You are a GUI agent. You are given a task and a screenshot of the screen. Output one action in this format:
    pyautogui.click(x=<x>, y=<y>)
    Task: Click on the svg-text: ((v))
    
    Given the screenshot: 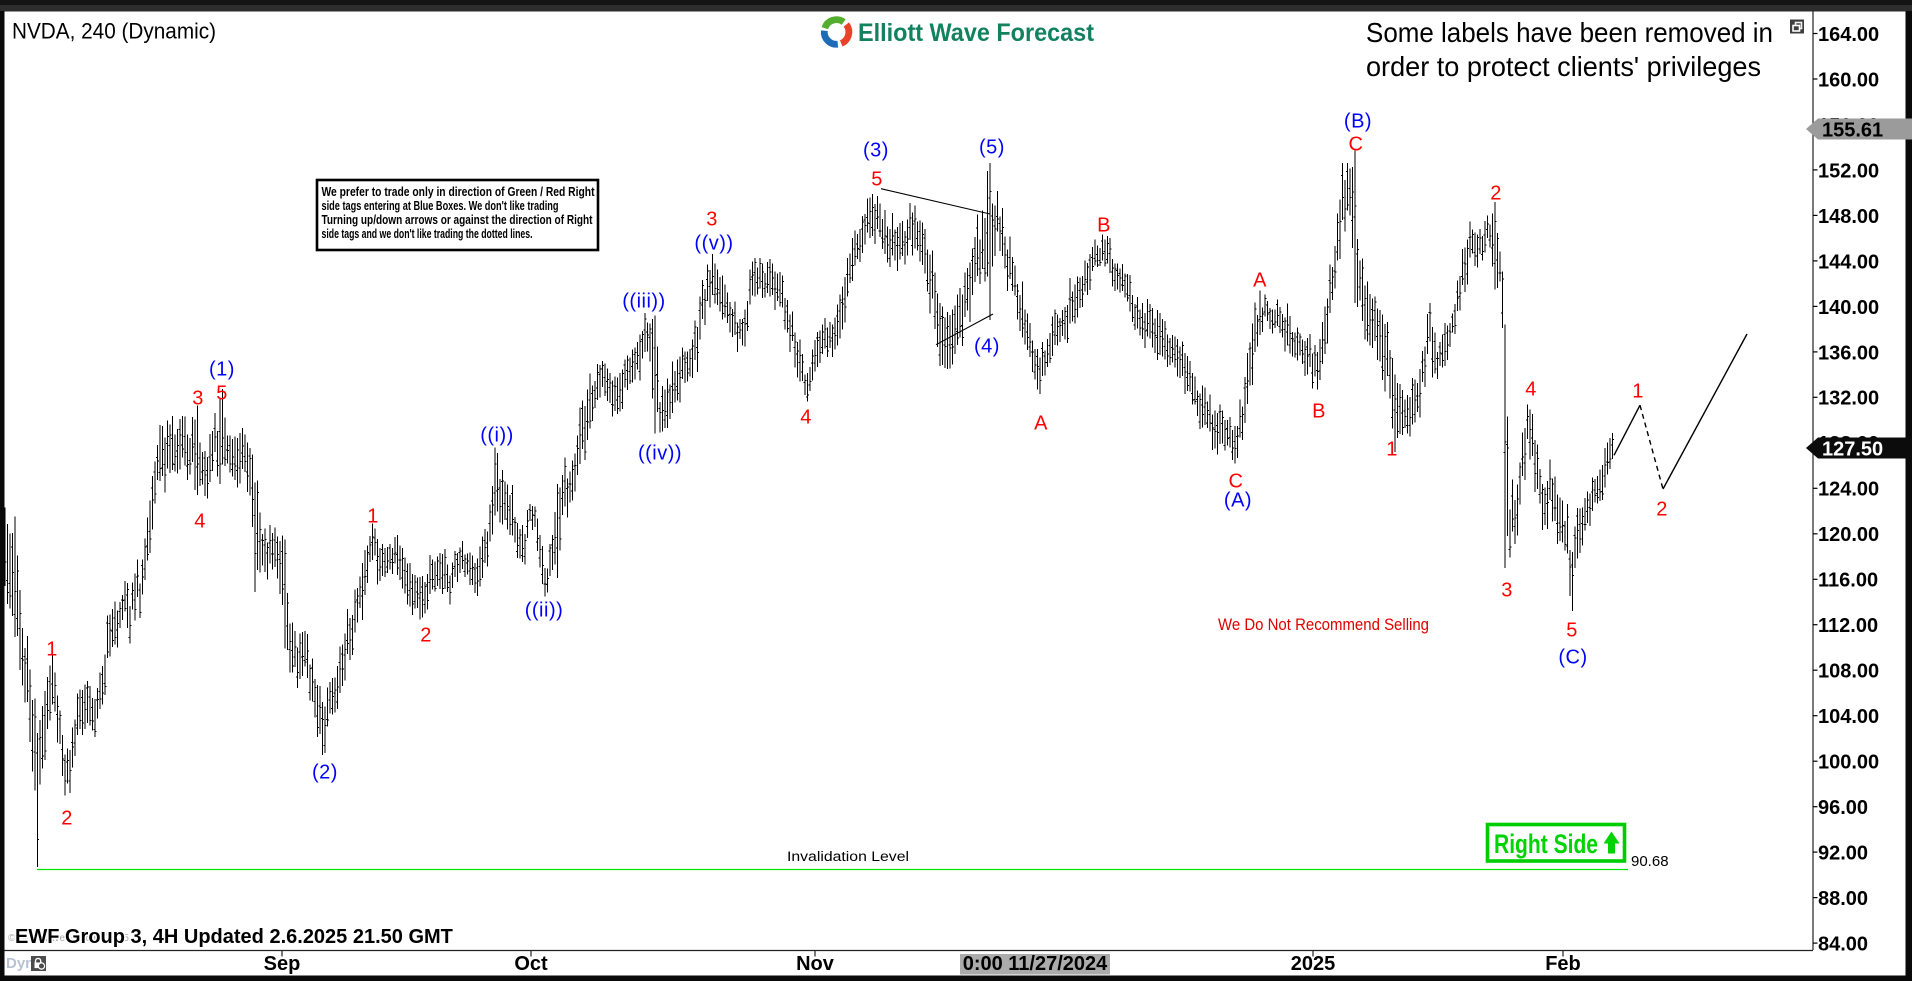 What is the action you would take?
    pyautogui.click(x=713, y=244)
    